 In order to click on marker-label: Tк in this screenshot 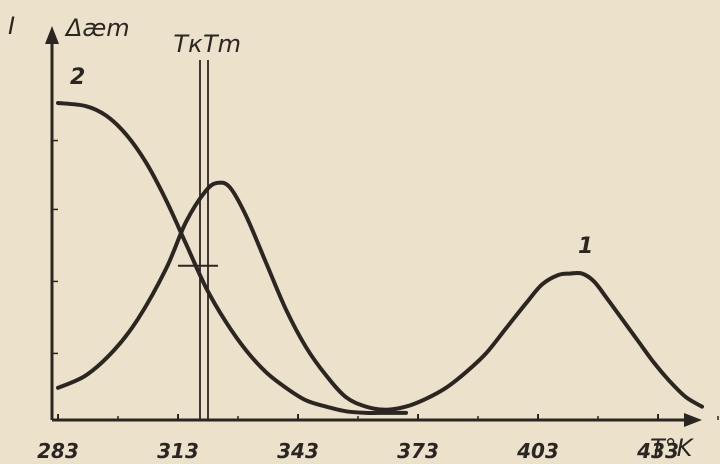, I will do `click(188, 44)`.